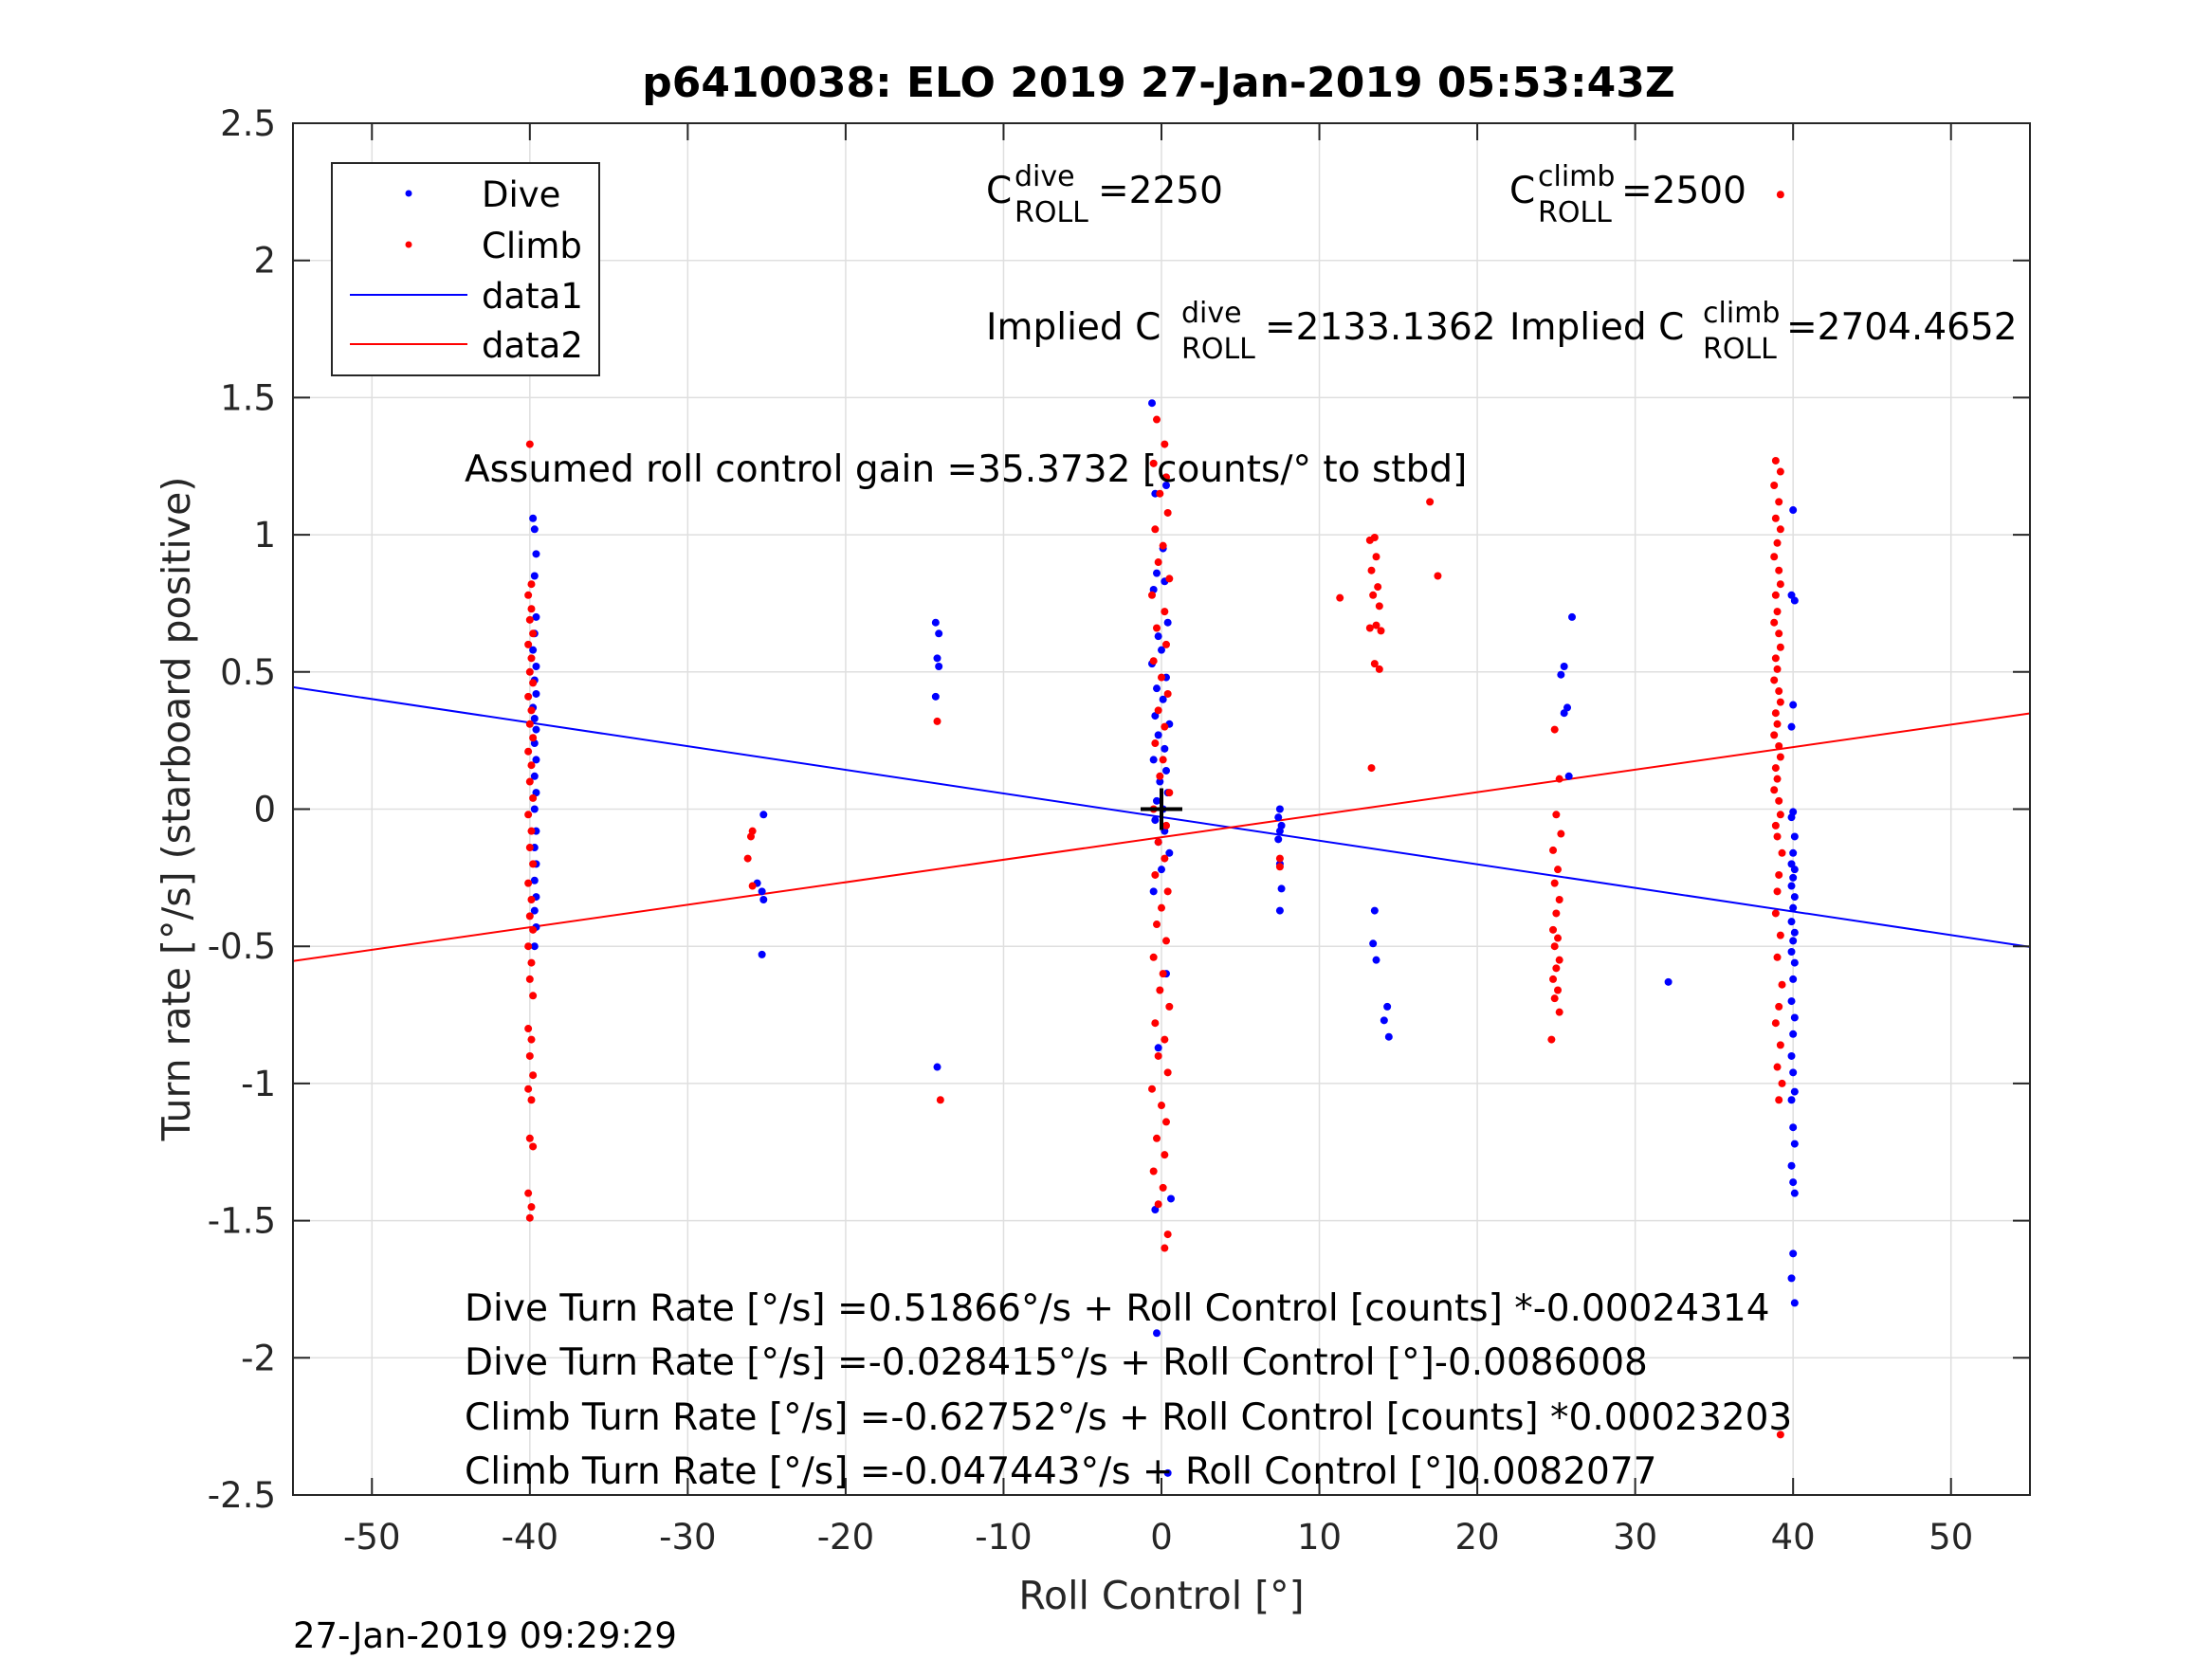 The height and width of the screenshot is (1659, 2212). I want to click on y-tick-label: 0.5, so click(248, 672).